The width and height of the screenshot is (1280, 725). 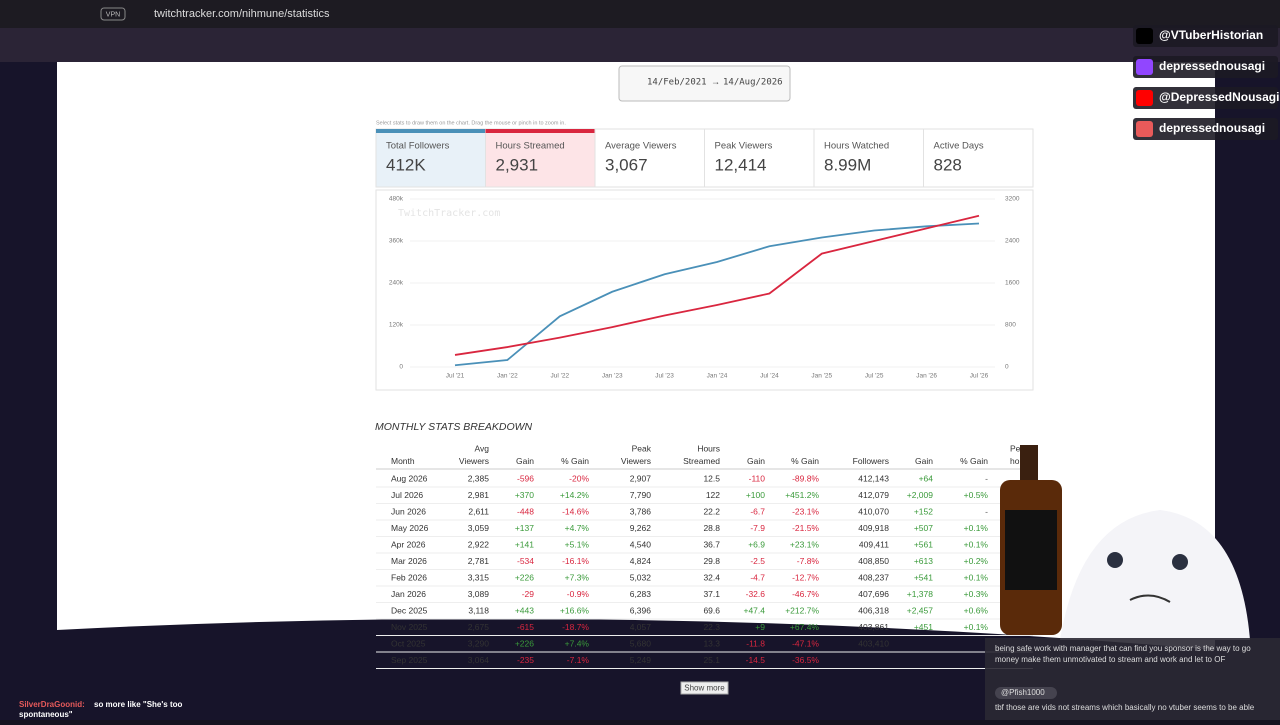 I want to click on header-strip, so click(x=640, y=45).